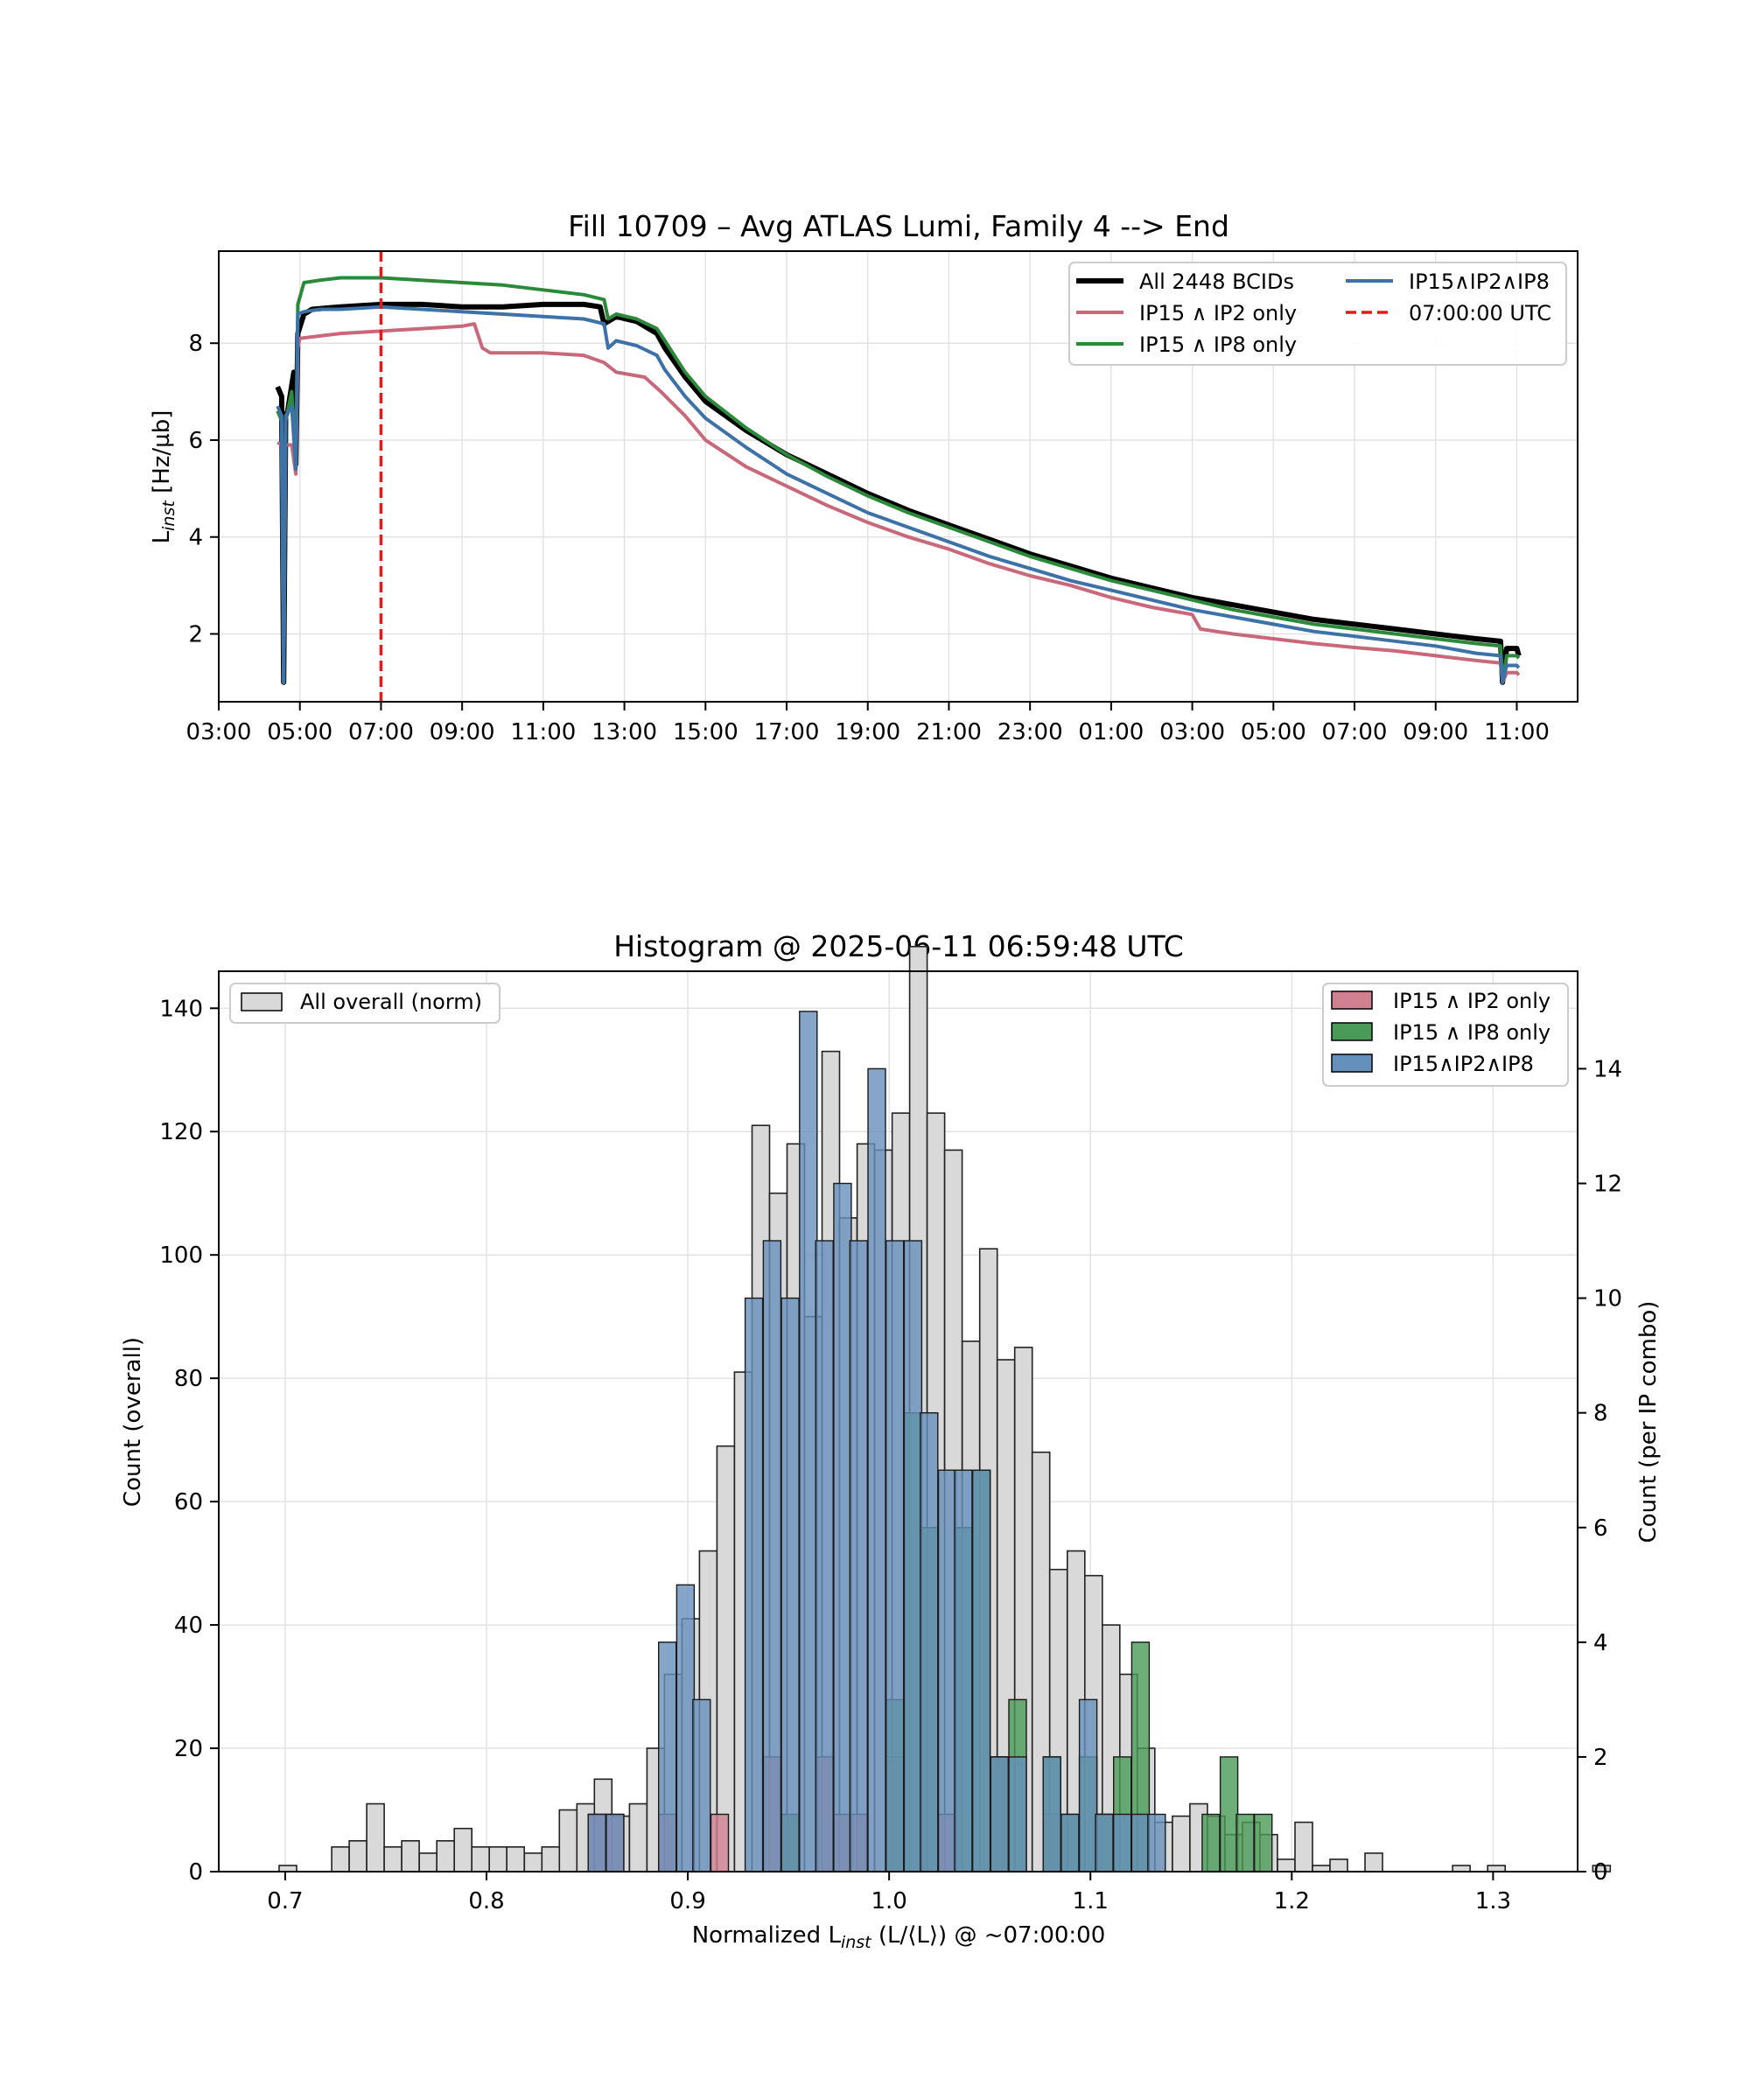 The image size is (1750, 2100). I want to click on bottom-right-y-axis: 0 2 4 6 8 10 12 14, so click(1600, 1471).